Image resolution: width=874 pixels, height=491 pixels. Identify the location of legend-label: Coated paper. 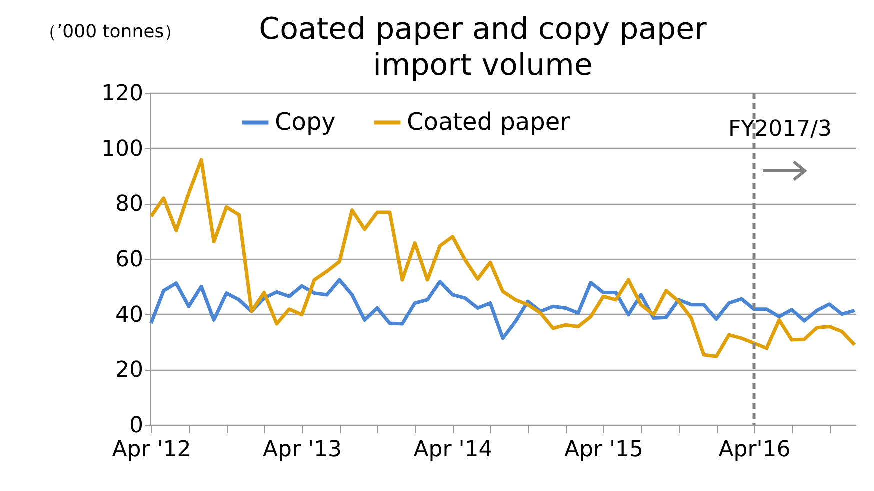
(488, 122).